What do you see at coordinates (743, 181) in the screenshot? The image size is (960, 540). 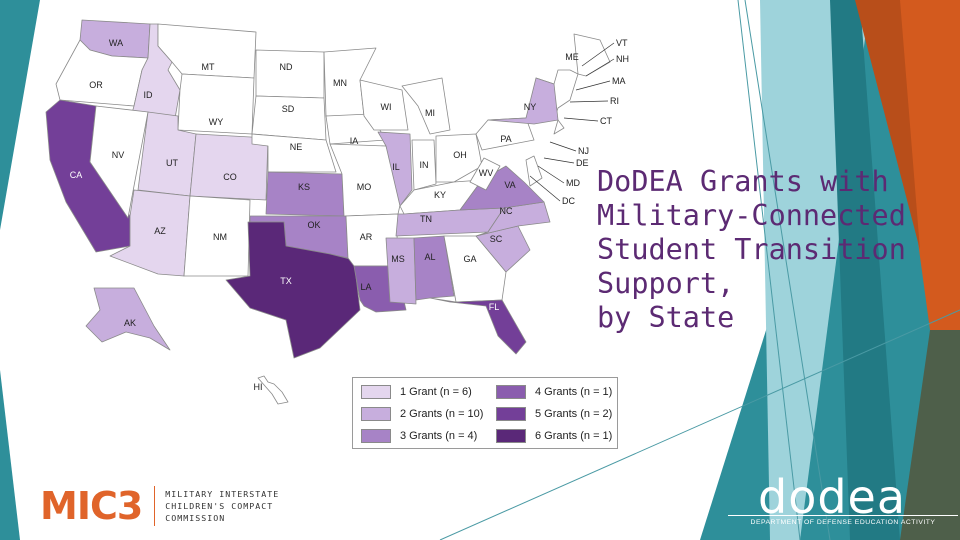 I see `title-line-1: DoDEA Grants with` at bounding box center [743, 181].